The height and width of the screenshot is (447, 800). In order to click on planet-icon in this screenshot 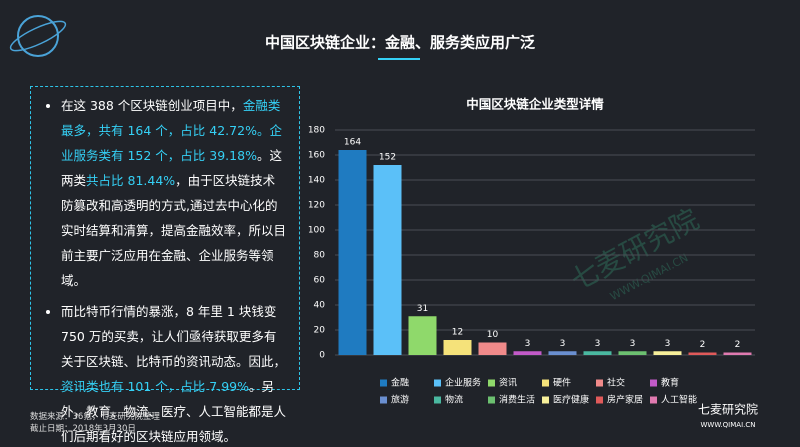, I will do `click(38, 36)`.